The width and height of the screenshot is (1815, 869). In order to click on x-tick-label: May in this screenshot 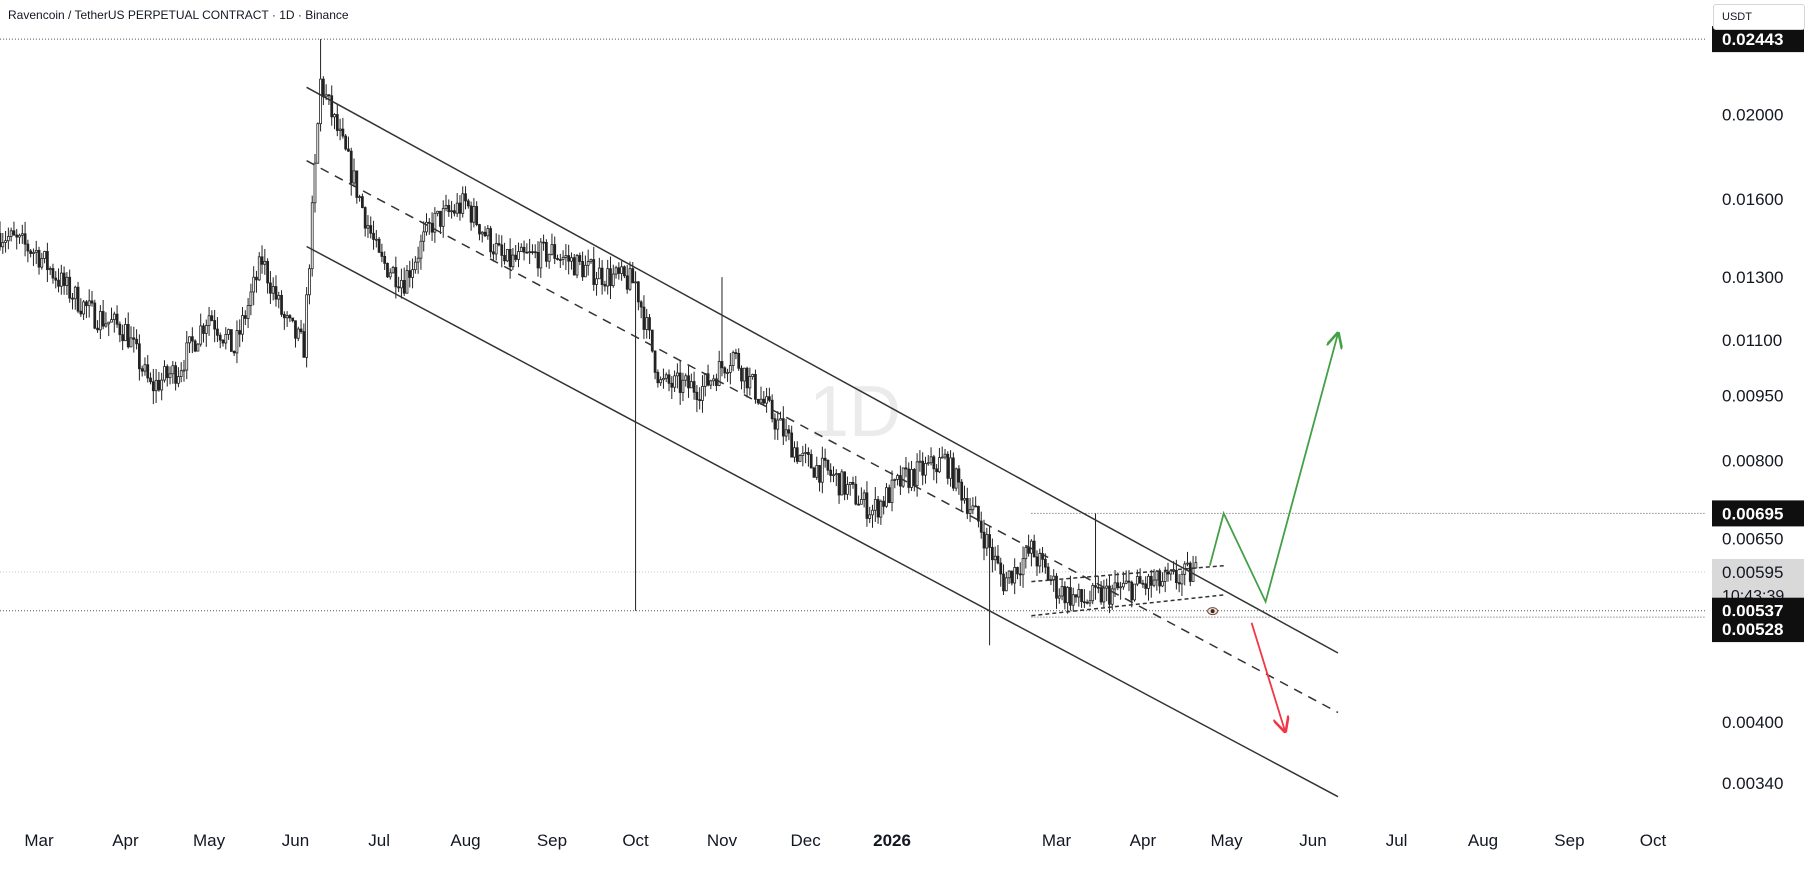, I will do `click(209, 840)`.